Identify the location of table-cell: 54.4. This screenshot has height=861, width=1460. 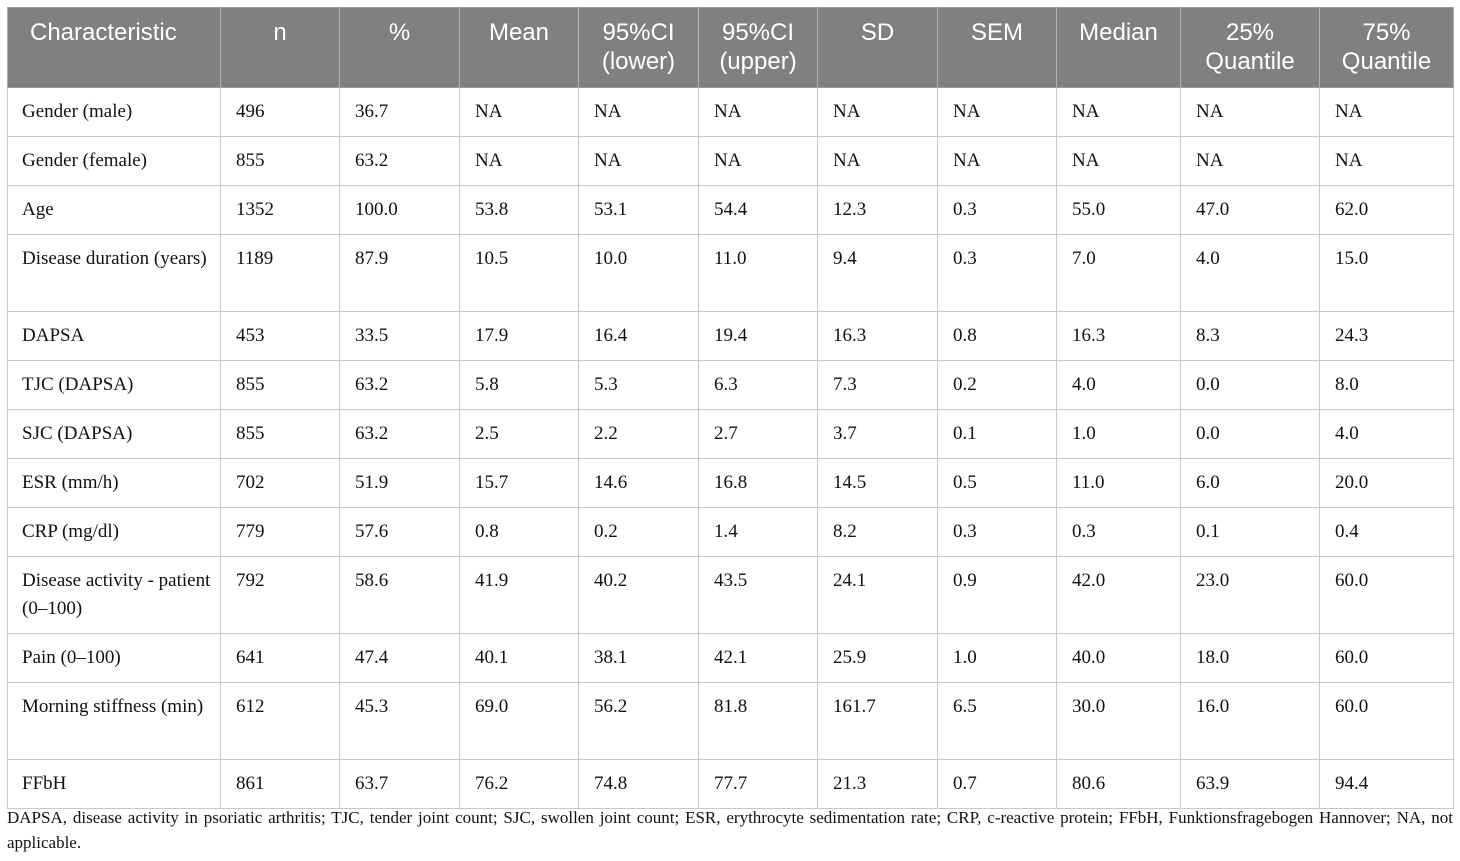
(758, 210).